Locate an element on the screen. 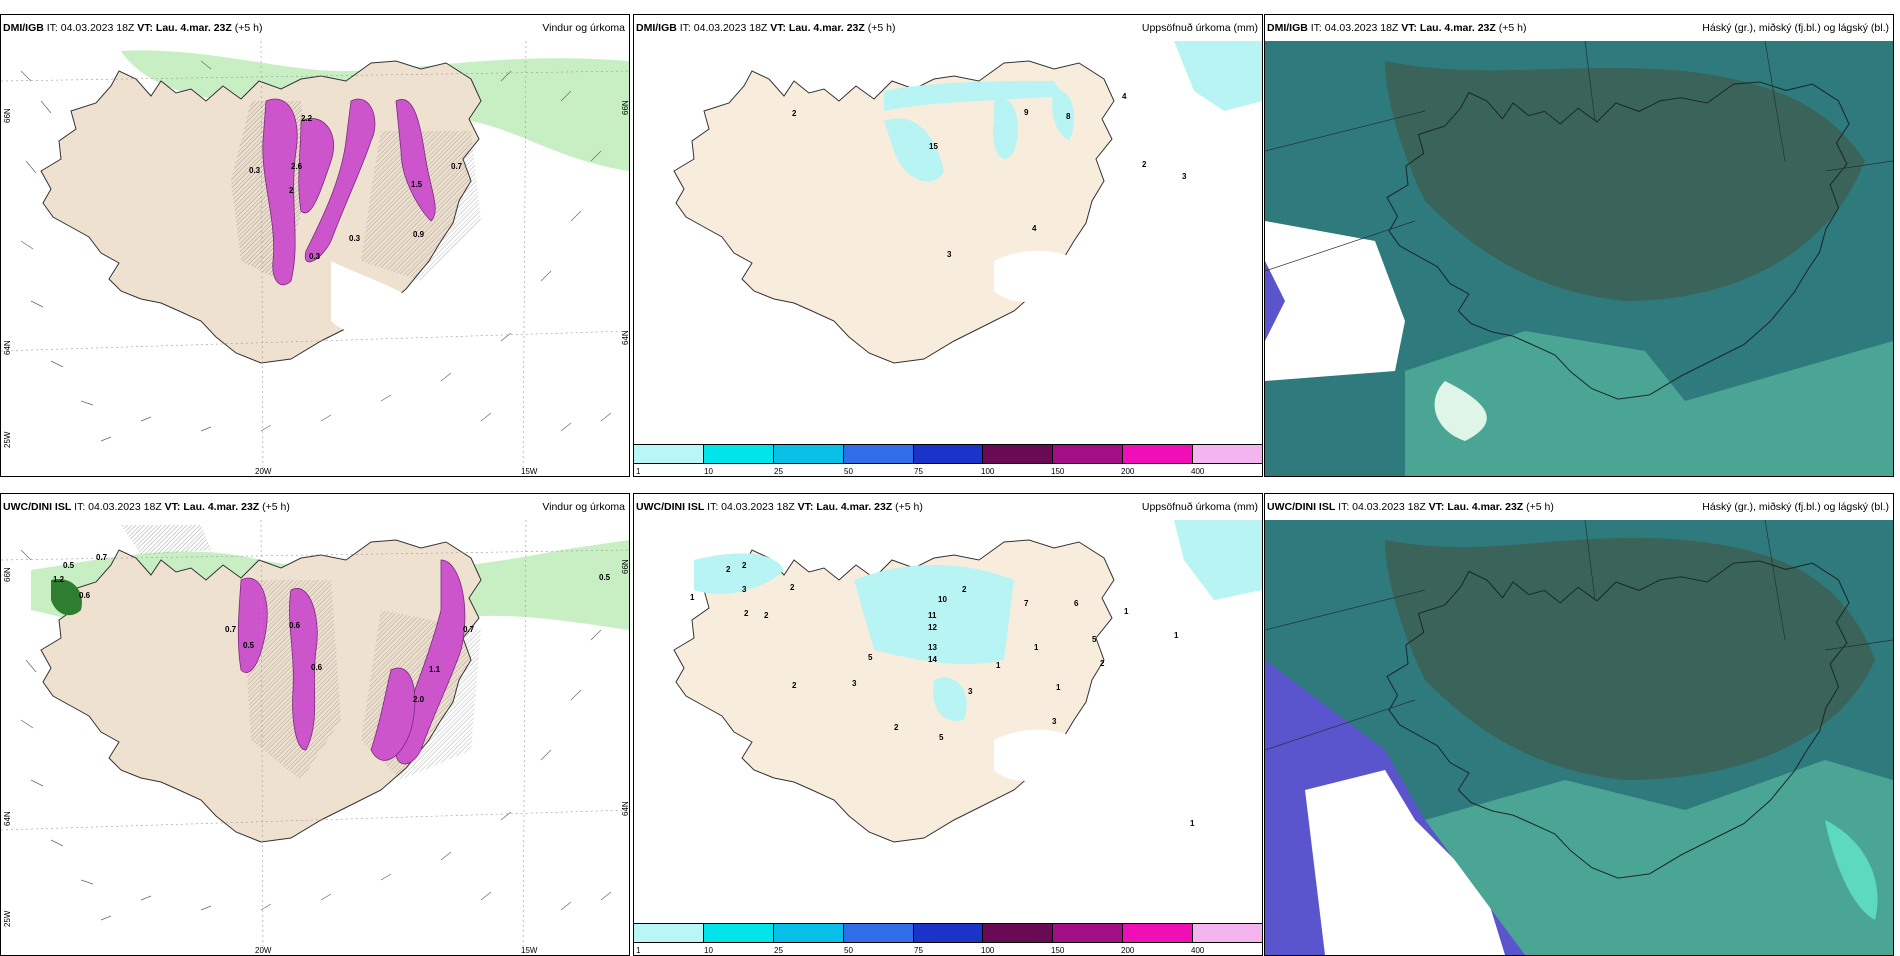 The image size is (1900, 956). map-label: 0.9 is located at coordinates (419, 234).